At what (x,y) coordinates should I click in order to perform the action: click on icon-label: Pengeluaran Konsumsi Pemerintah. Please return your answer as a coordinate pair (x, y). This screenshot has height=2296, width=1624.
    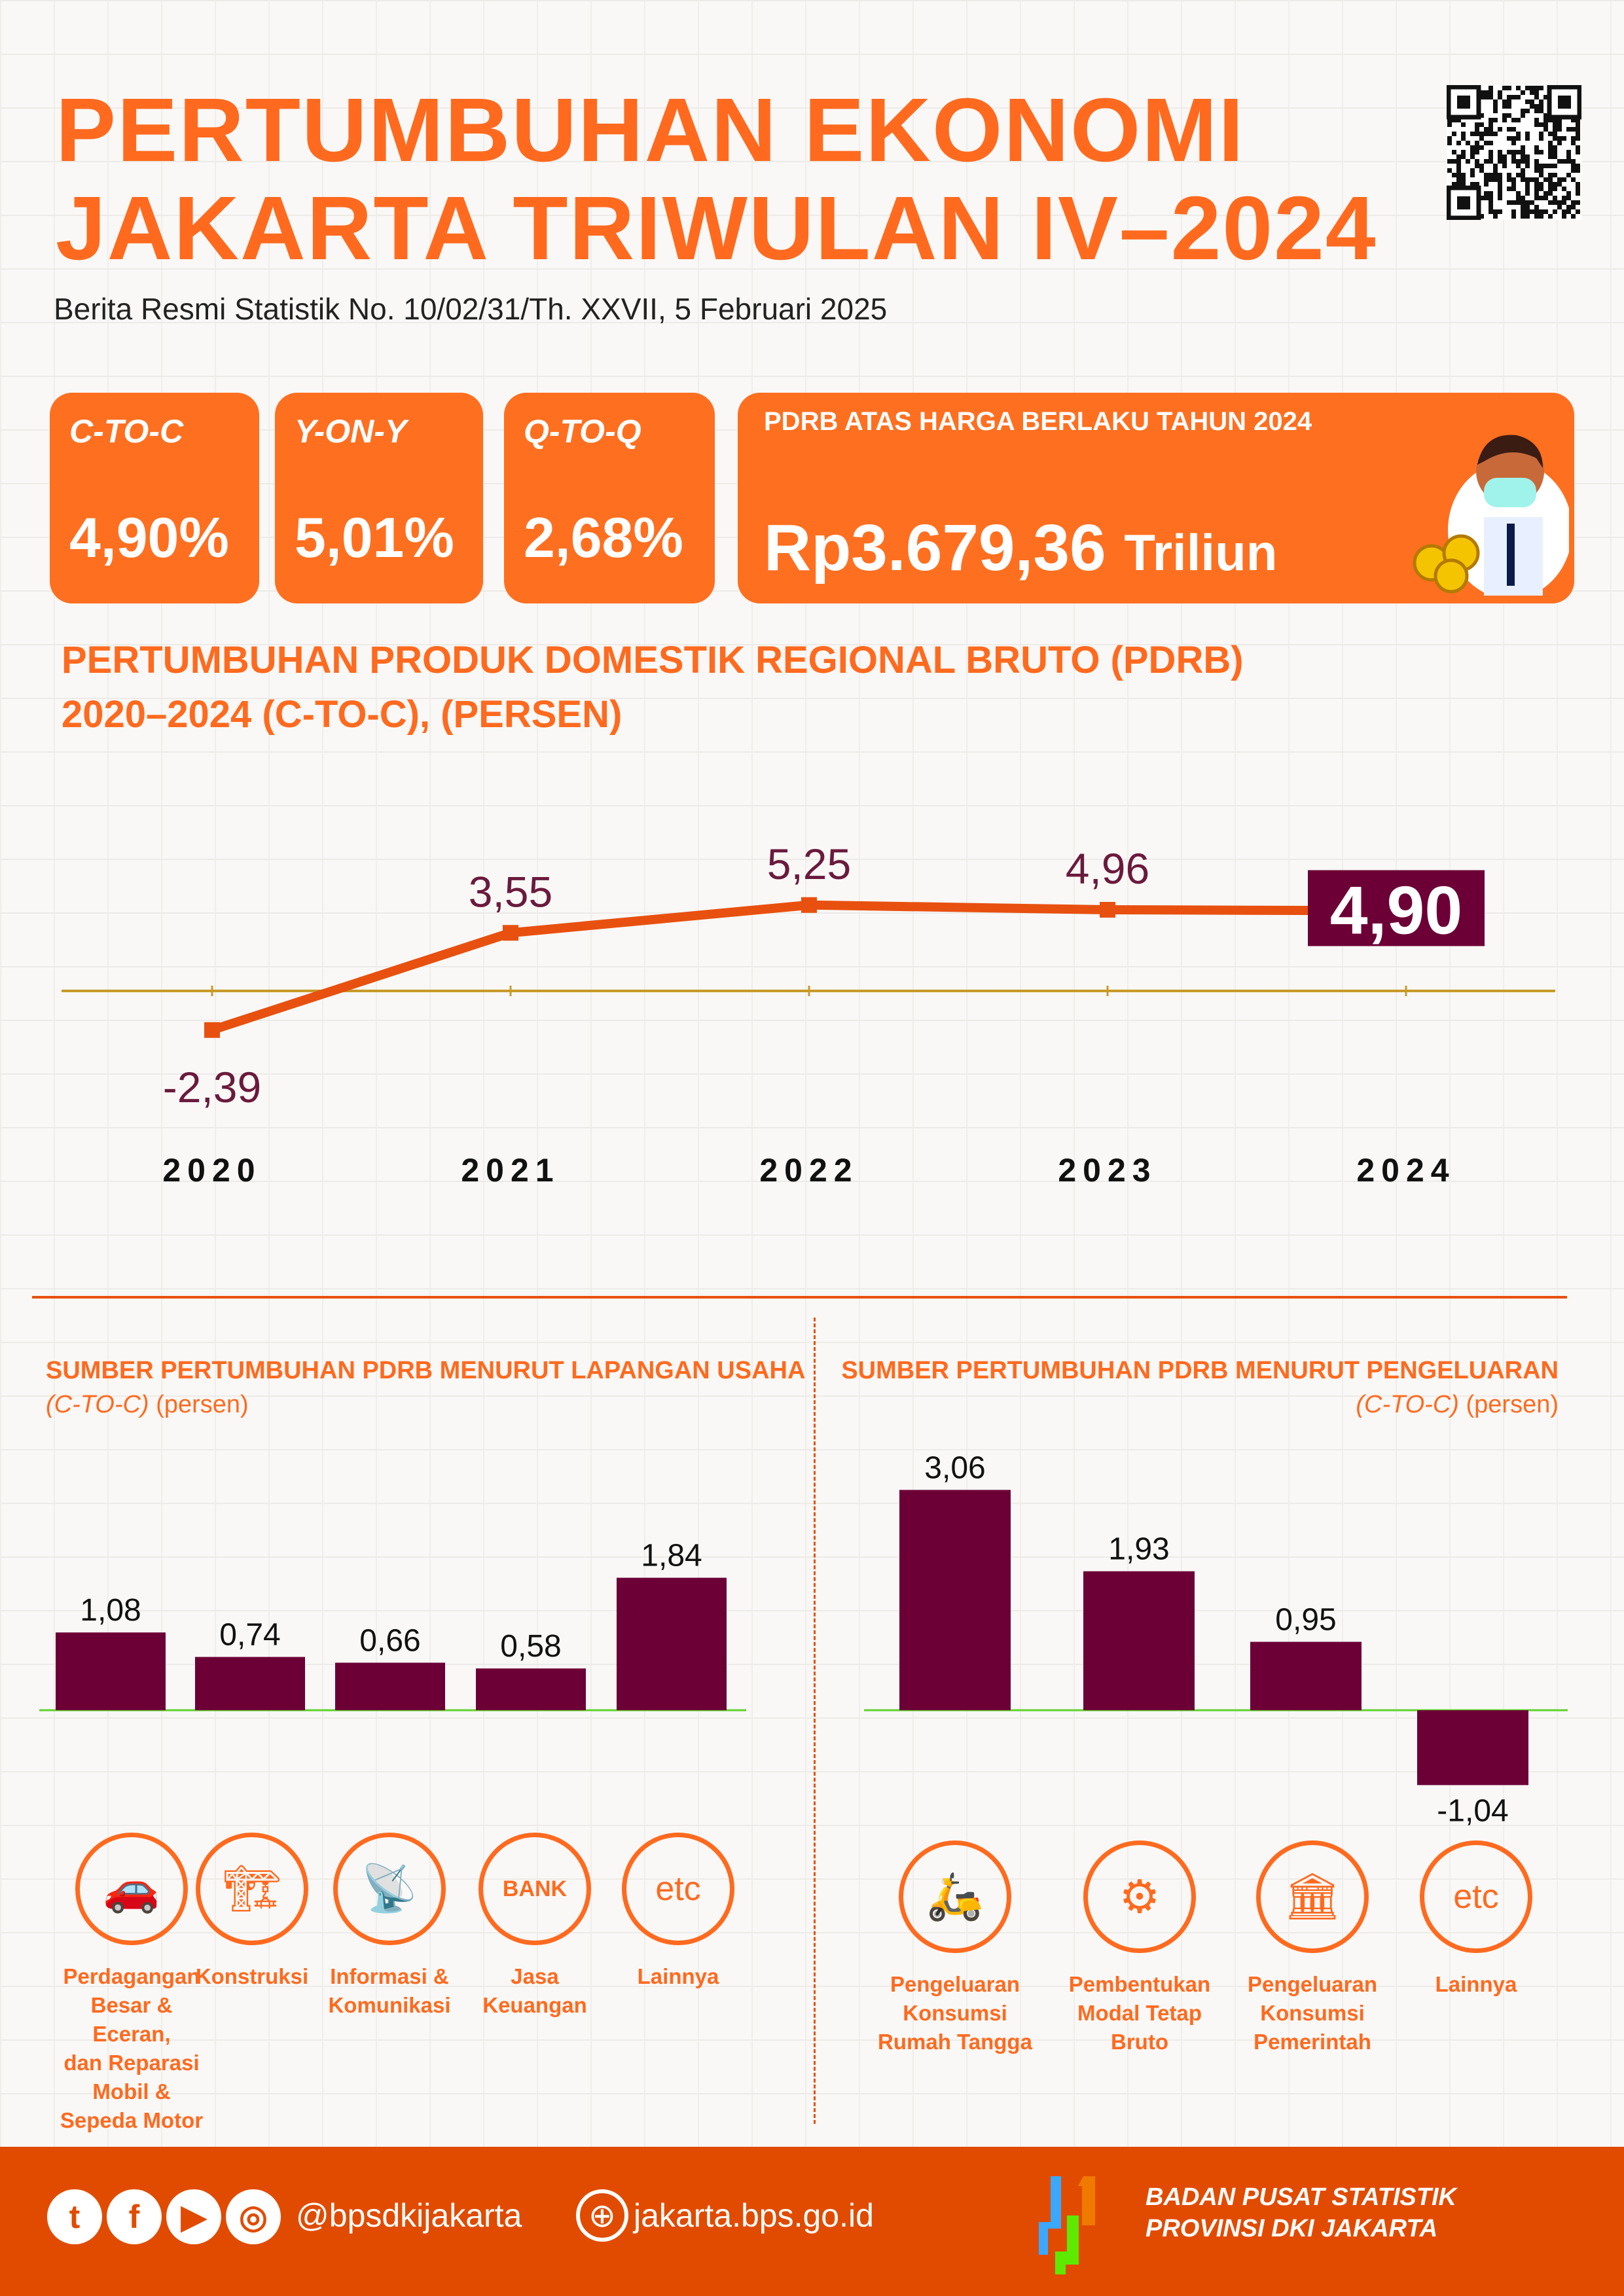
    Looking at the image, I should click on (1312, 2013).